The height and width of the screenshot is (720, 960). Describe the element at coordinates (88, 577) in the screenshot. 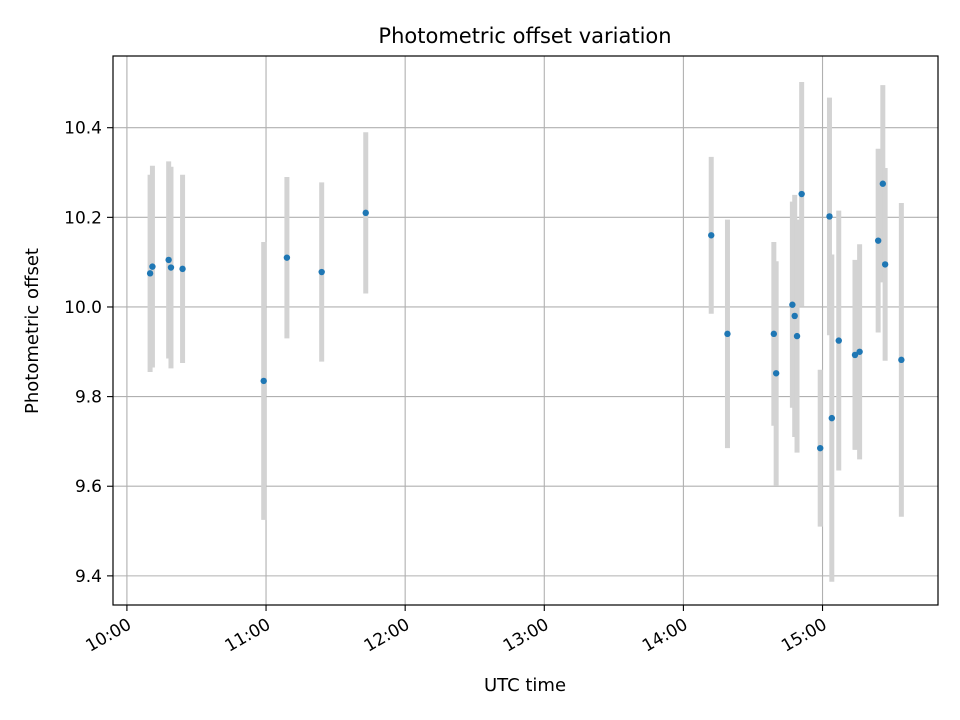

I see `y-tick-label: 9.4` at that location.